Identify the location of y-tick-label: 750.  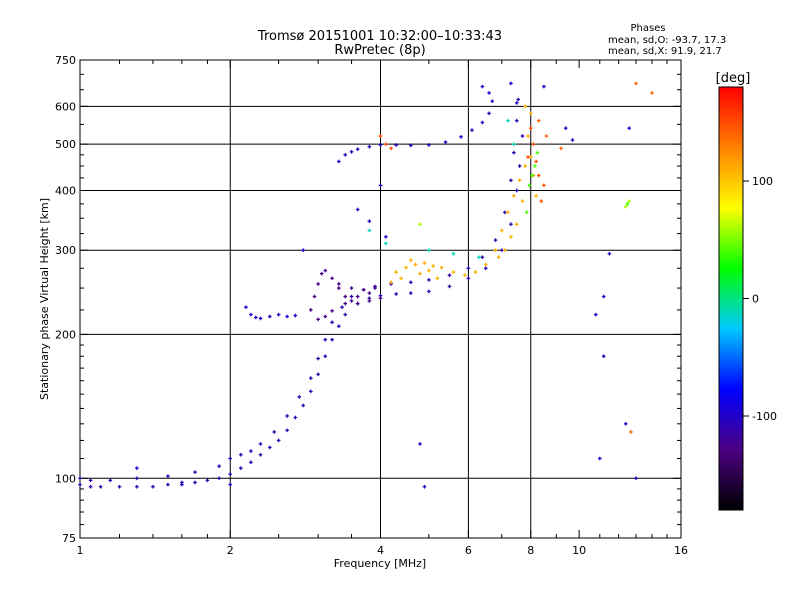
(65, 60).